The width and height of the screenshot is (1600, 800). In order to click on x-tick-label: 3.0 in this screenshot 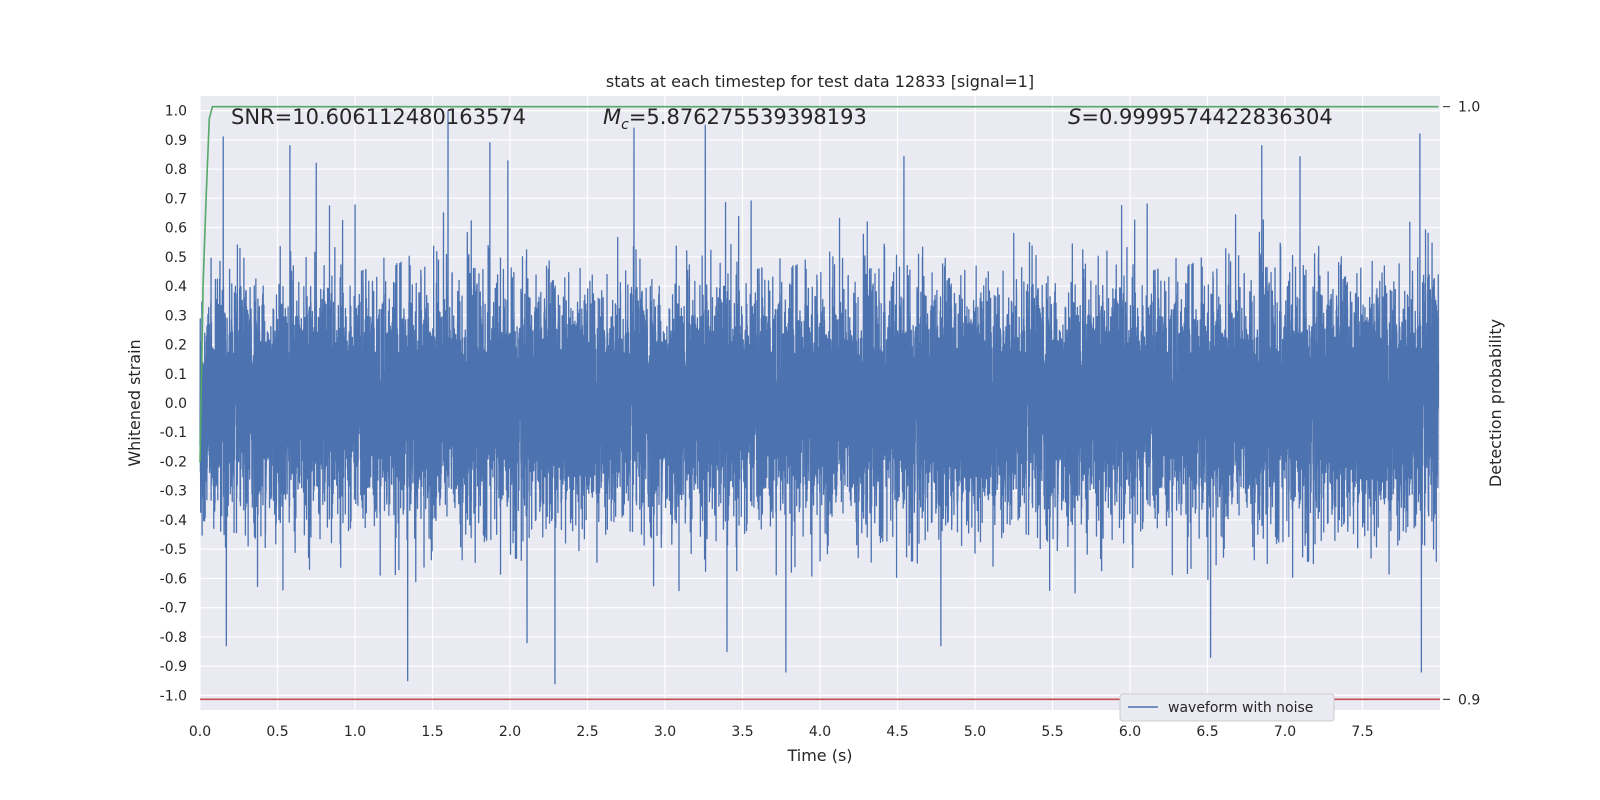, I will do `click(665, 732)`.